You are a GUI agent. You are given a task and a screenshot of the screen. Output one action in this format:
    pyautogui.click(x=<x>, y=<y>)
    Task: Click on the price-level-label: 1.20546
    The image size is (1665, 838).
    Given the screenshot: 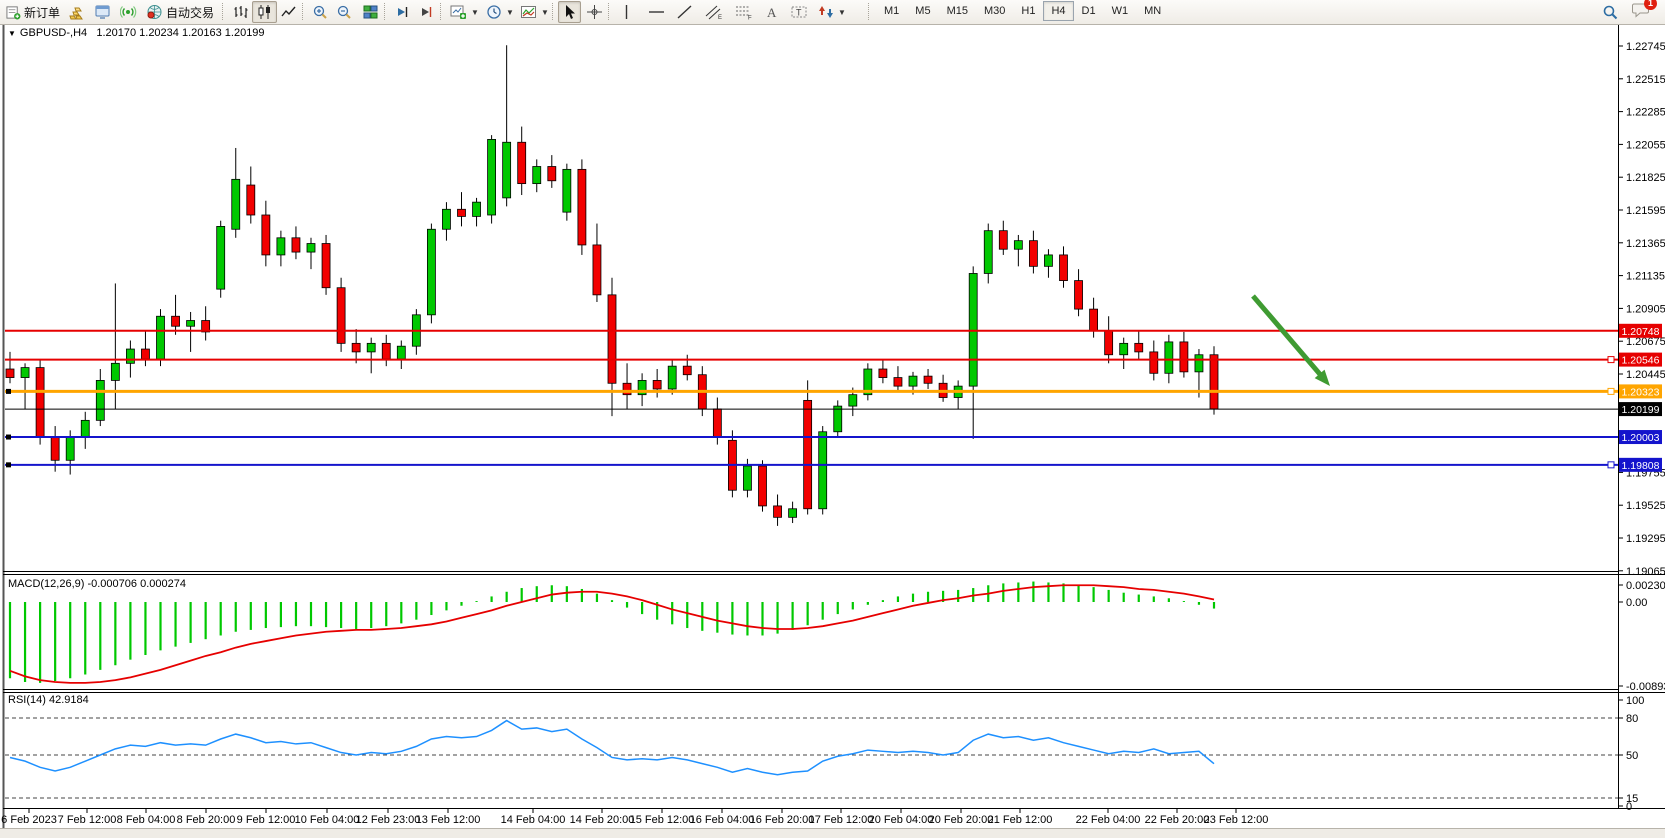 What is the action you would take?
    pyautogui.click(x=1641, y=361)
    